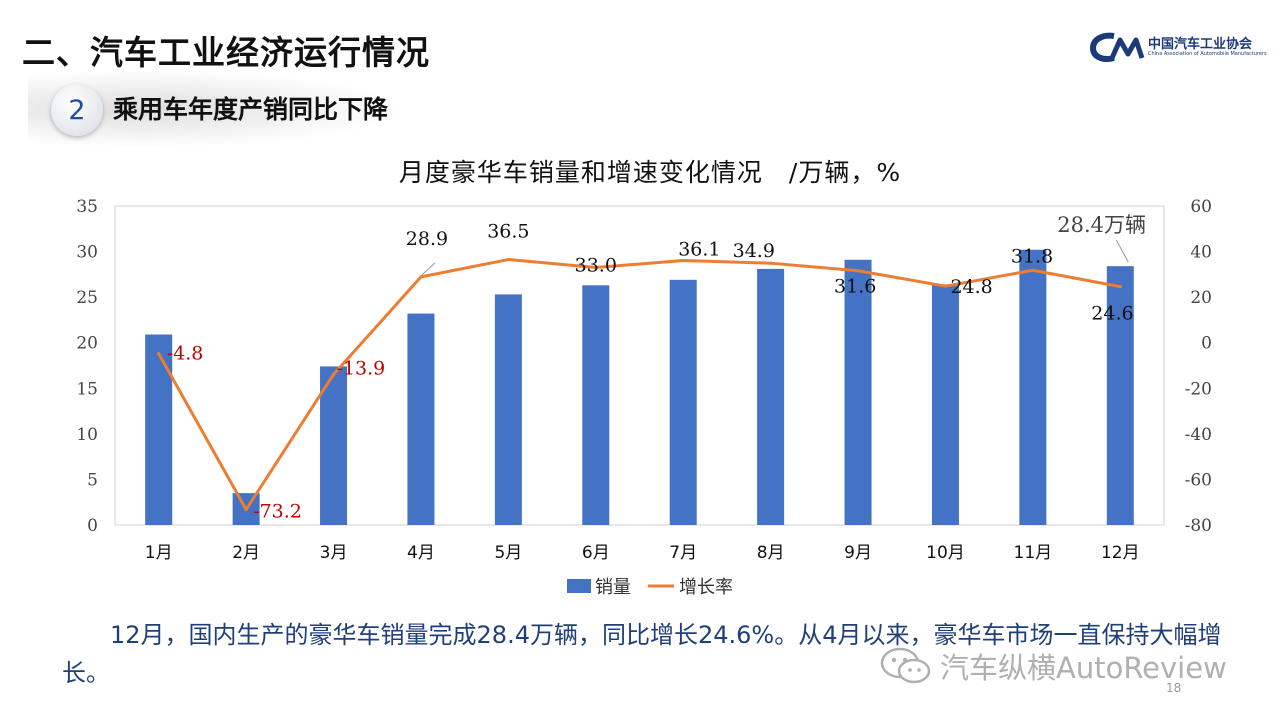 The image size is (1280, 720). I want to click on left-axis-tick-label: 35, so click(87, 207).